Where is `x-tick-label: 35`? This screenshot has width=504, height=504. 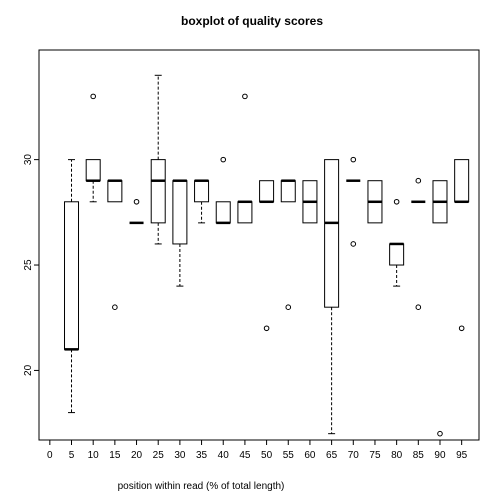
x-tick-label: 35 is located at coordinates (202, 455).